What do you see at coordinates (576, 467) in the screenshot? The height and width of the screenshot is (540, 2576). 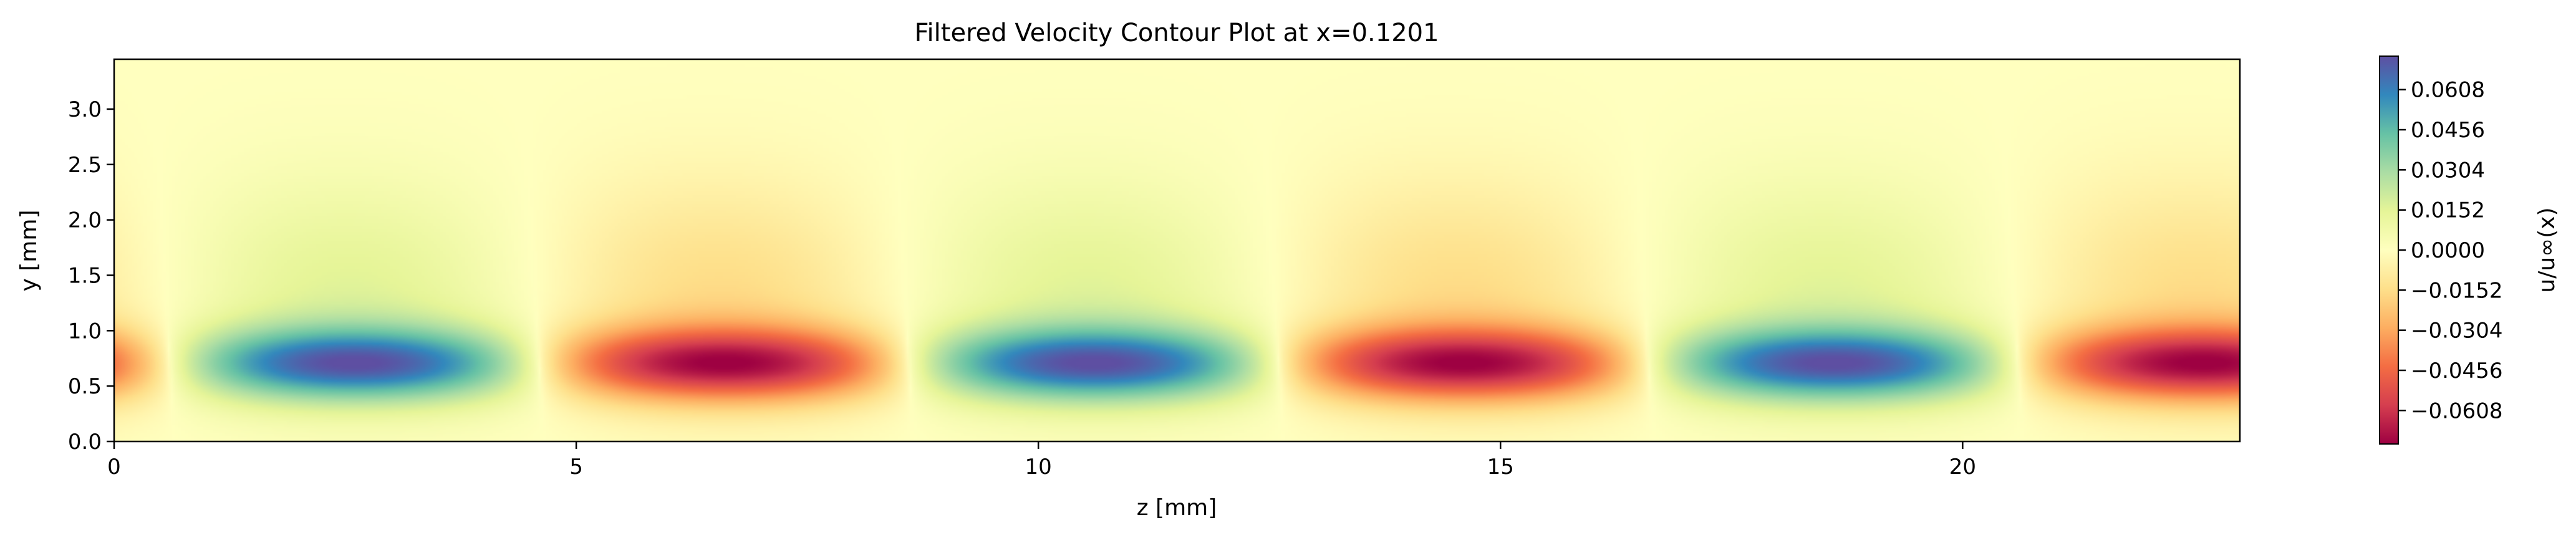 I see `x-tick-label: 5` at bounding box center [576, 467].